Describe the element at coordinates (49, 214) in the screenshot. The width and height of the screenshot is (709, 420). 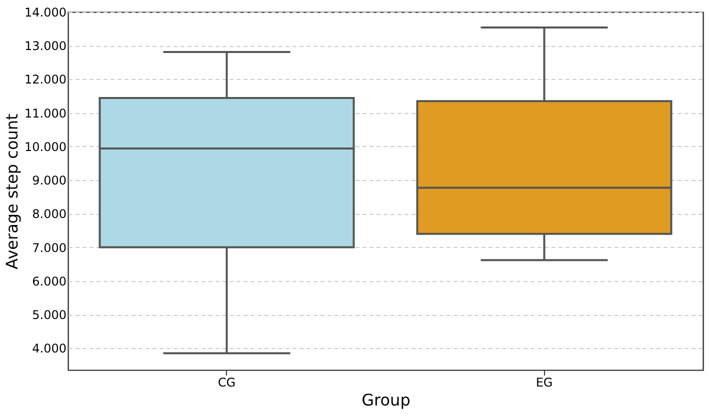
I see `y-tick-label: 8.000` at that location.